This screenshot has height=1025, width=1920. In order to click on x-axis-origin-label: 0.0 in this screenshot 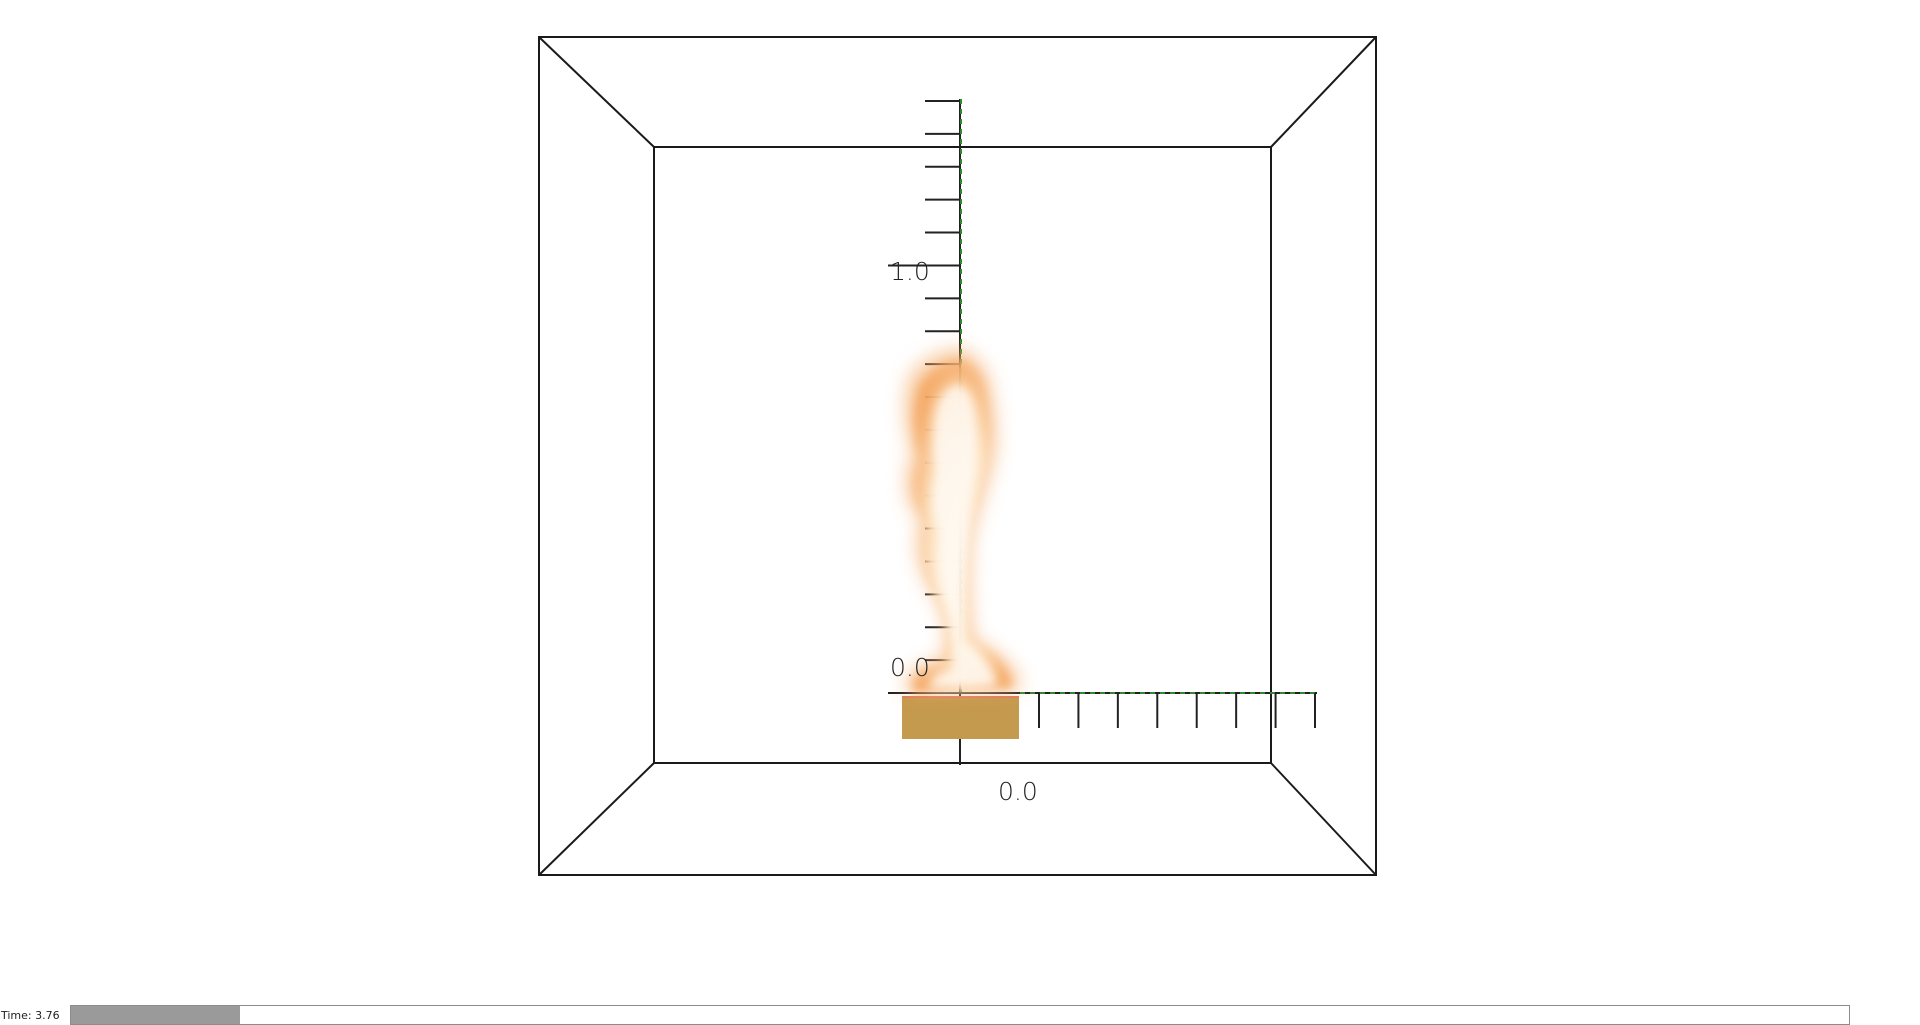, I will do `click(1018, 791)`.